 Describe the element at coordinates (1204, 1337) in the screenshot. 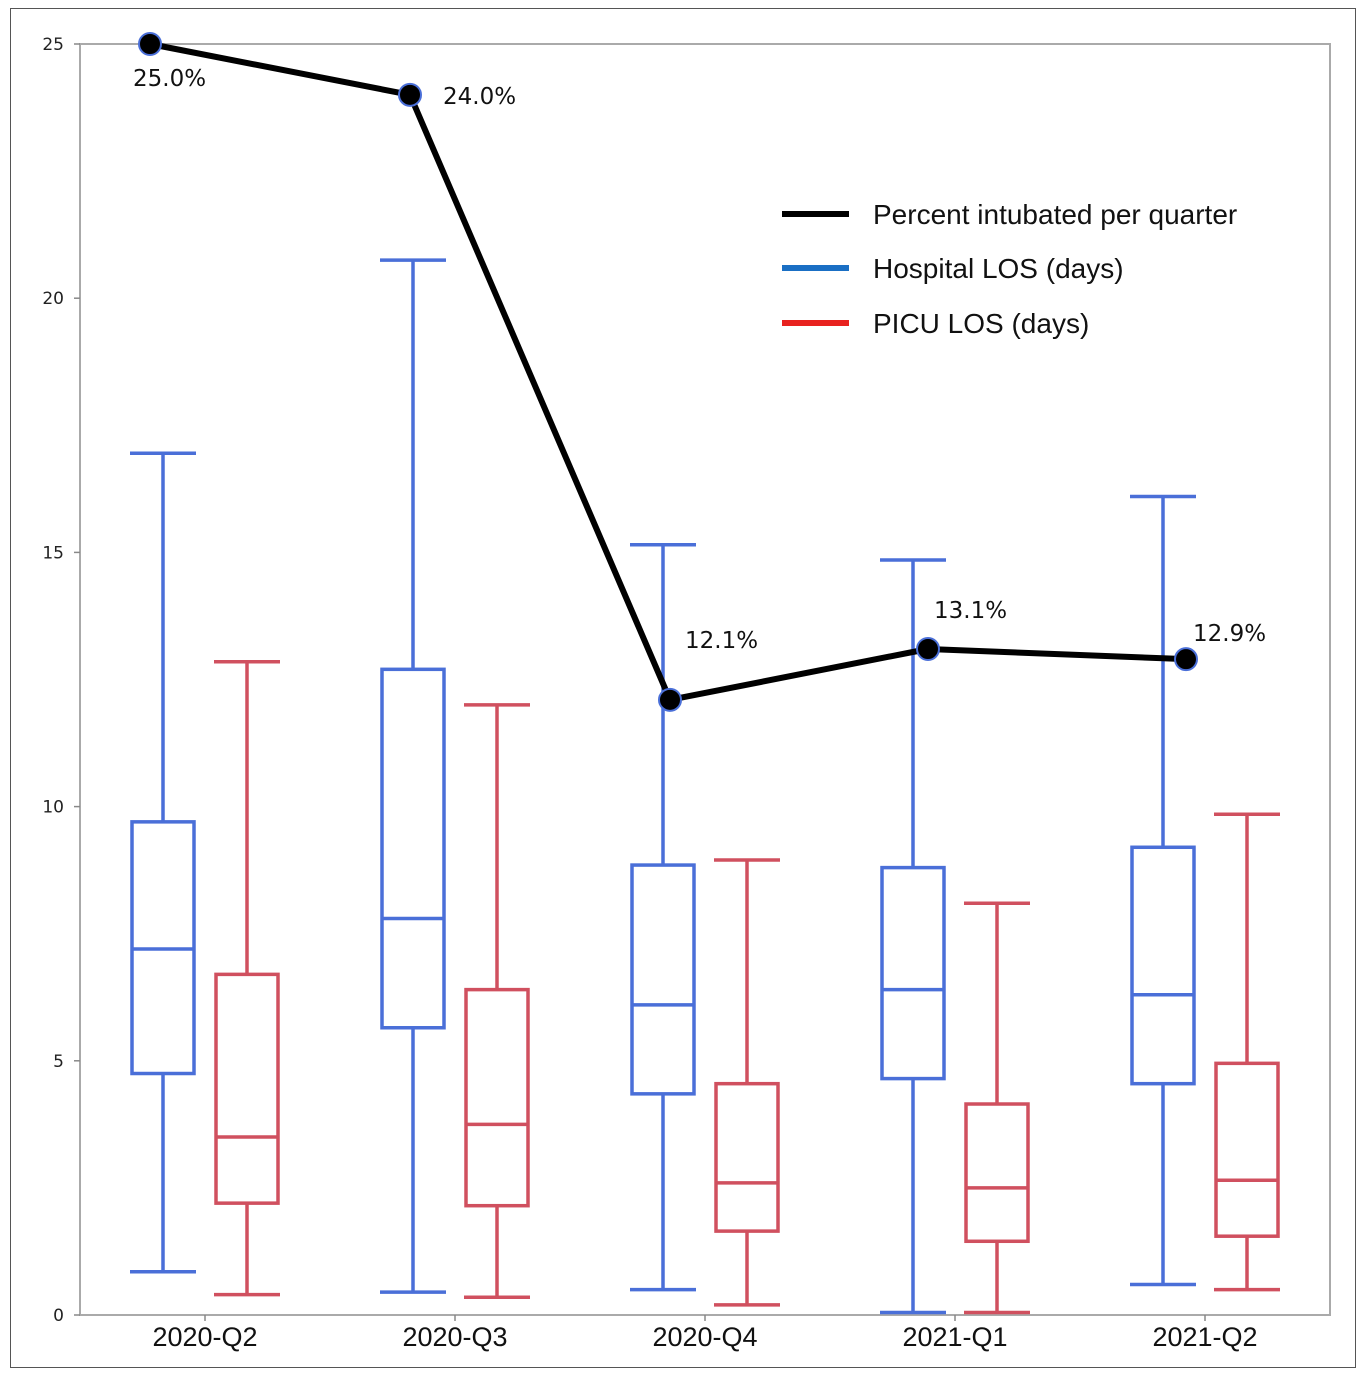

I see `x-tick-label: 2021-Q2` at that location.